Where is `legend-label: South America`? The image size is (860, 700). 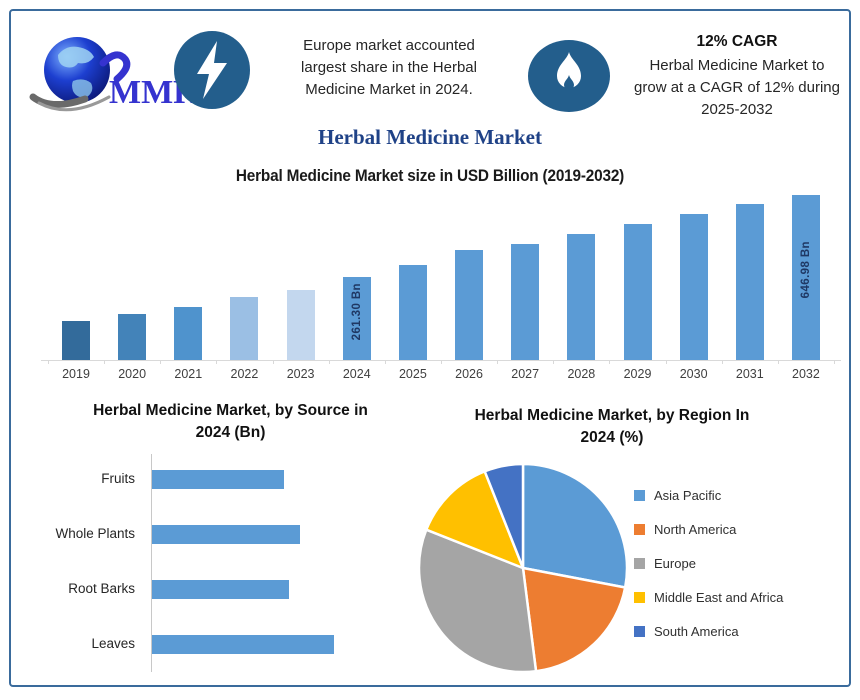
legend-label: South America is located at coordinates (696, 631).